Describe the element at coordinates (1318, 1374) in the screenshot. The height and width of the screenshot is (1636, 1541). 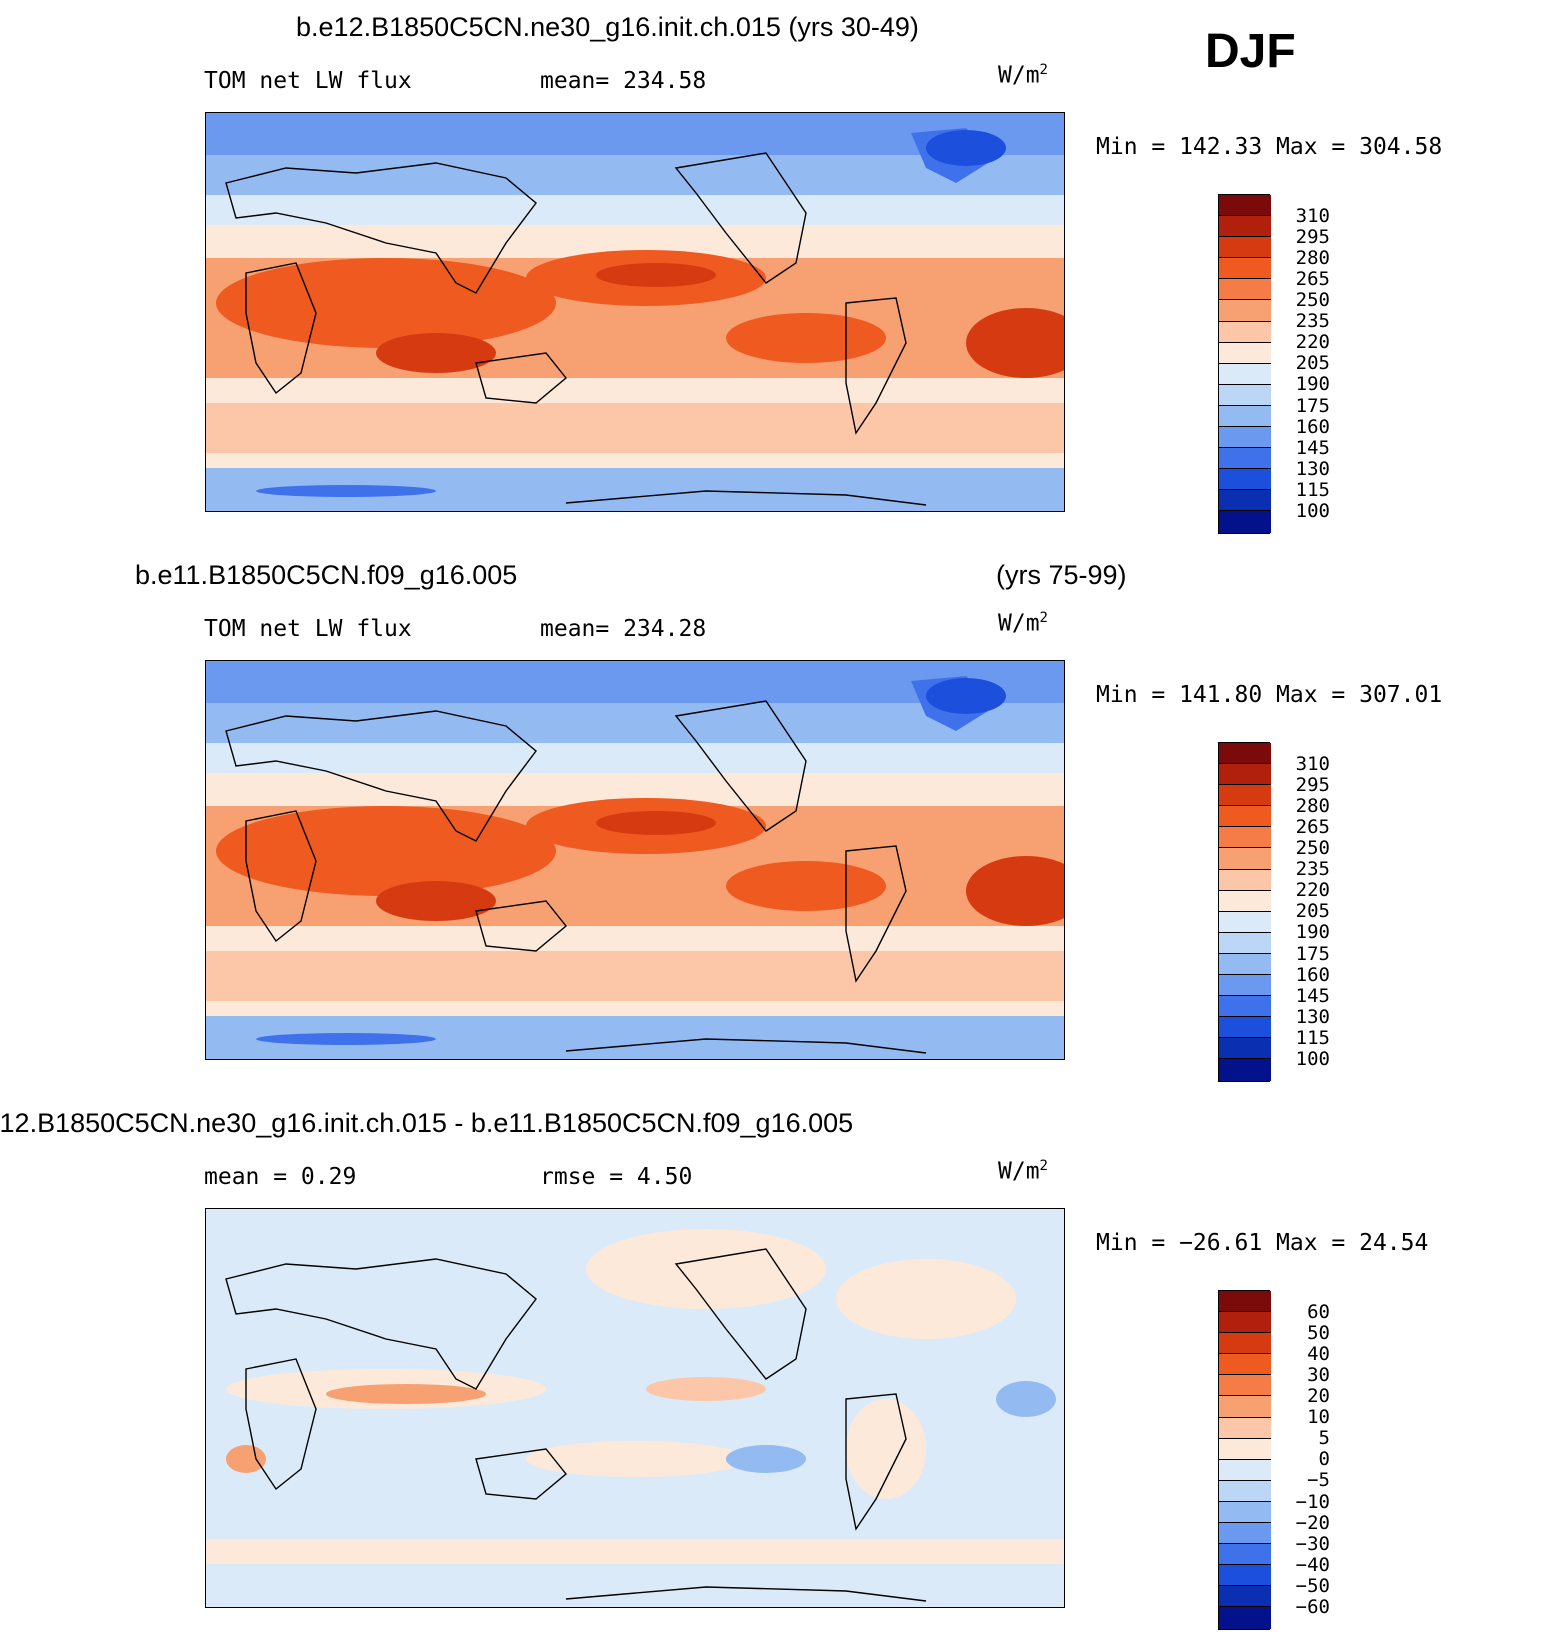
I see `colorbar-tick-label: 30` at that location.